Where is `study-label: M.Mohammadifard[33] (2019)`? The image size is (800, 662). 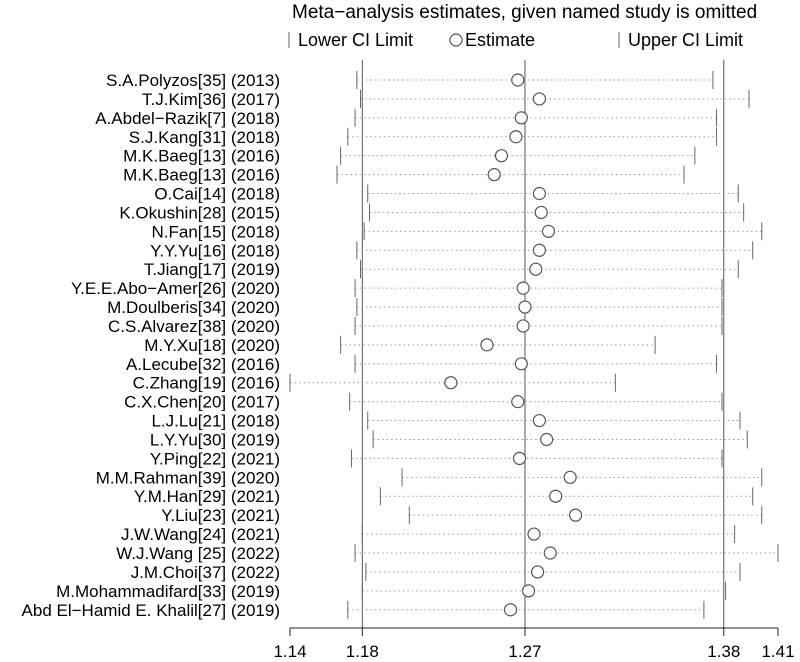
study-label: M.Mohammadifard[33] (2019) is located at coordinates (168, 591).